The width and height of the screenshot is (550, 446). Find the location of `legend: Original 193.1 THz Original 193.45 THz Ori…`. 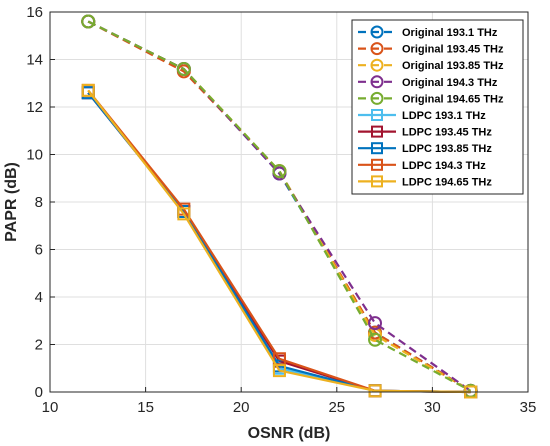

legend: Original 193.1 THz Original 193.45 THz Ori… is located at coordinates (437, 107).